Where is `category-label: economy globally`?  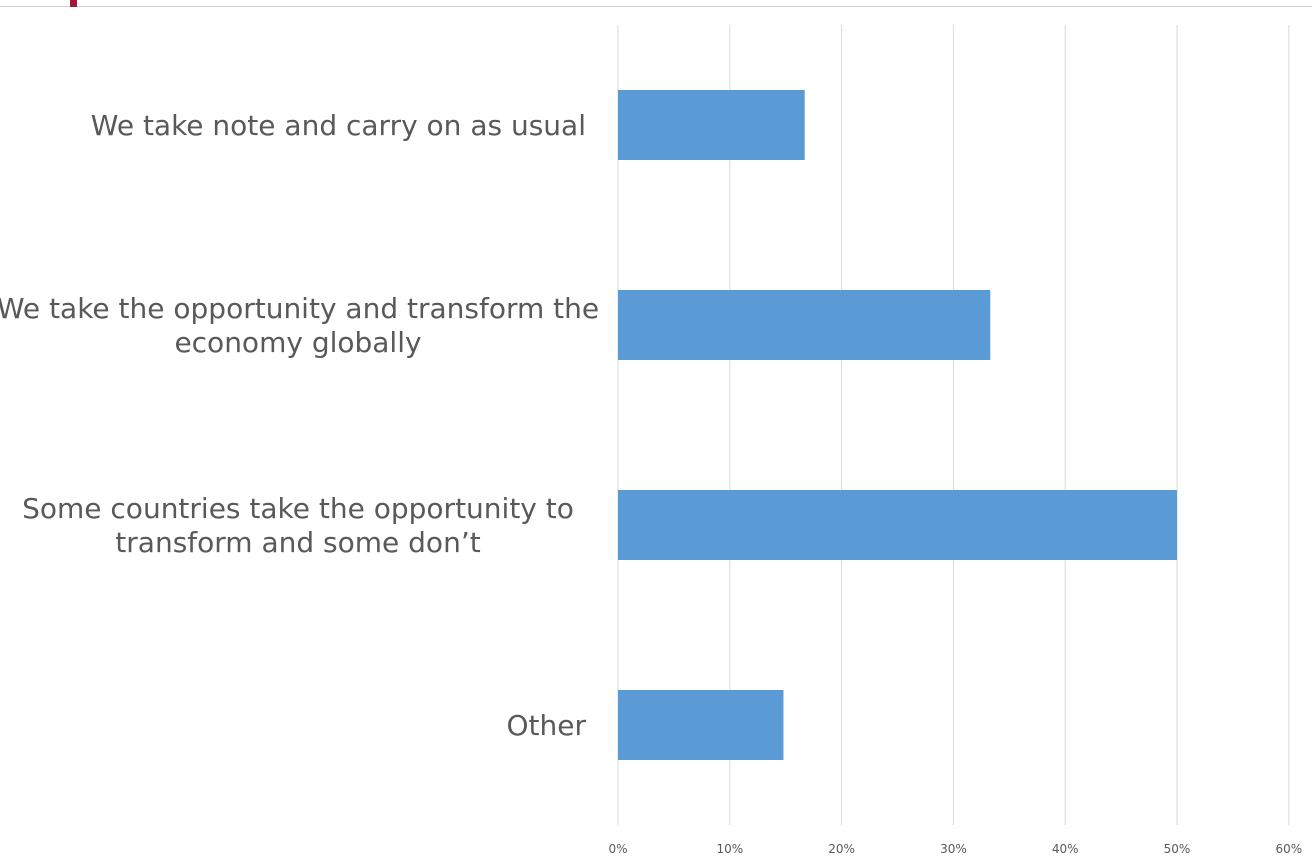 category-label: economy globally is located at coordinates (297, 342).